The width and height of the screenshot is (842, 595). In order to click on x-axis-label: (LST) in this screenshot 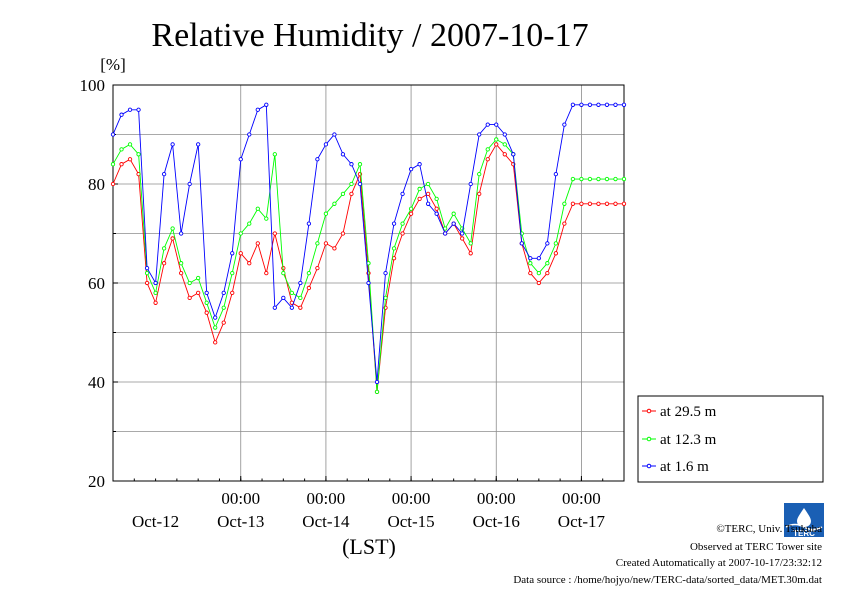, I will do `click(369, 546)`.